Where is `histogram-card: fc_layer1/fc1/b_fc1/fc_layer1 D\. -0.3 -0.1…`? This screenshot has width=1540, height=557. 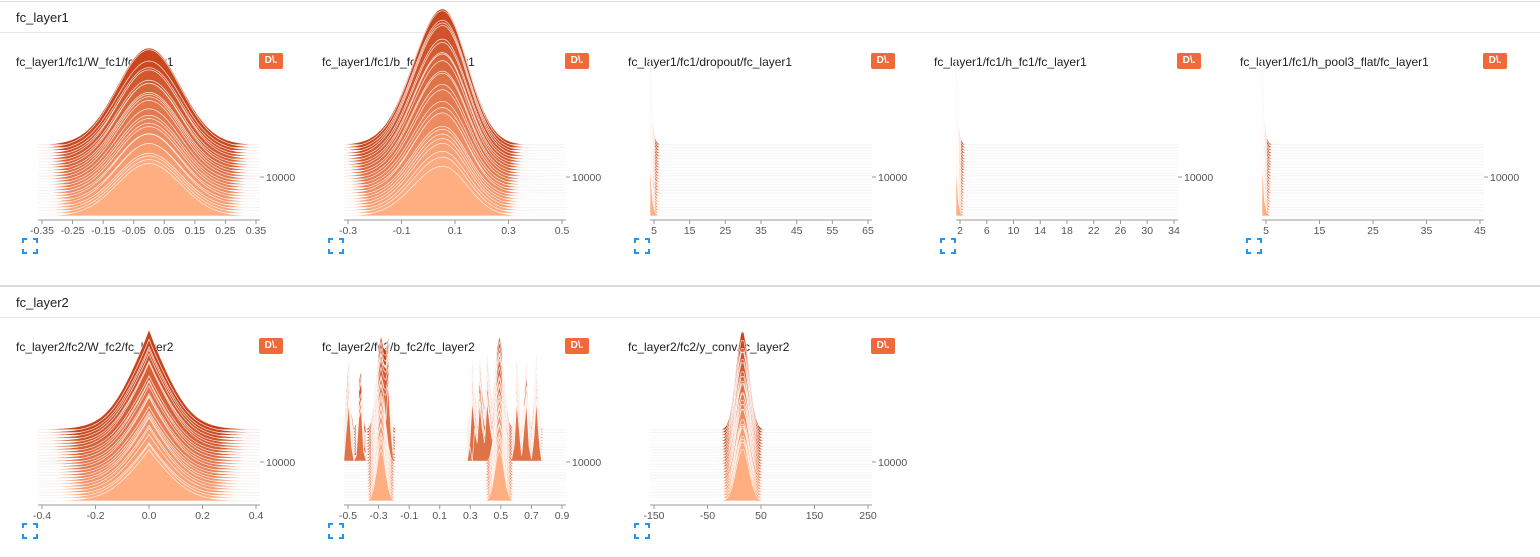
histogram-card: fc_layer1/fc1/b_fc1/fc_layer1 D\. -0.3 -0.1… is located at coordinates (453, 140).